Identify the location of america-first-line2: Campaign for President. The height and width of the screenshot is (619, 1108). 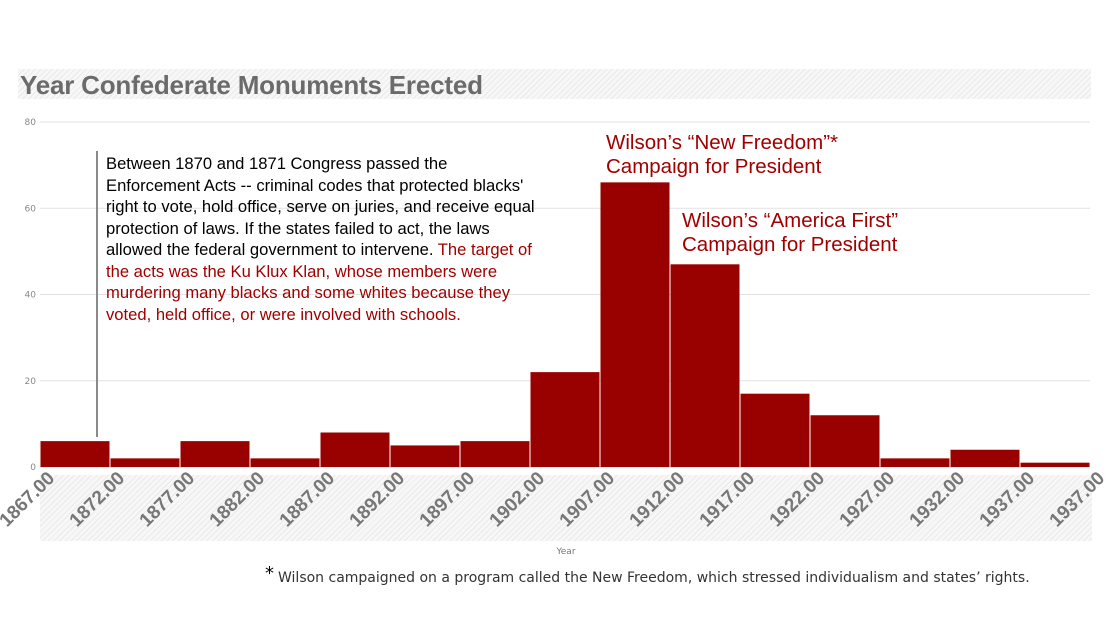
(790, 244).